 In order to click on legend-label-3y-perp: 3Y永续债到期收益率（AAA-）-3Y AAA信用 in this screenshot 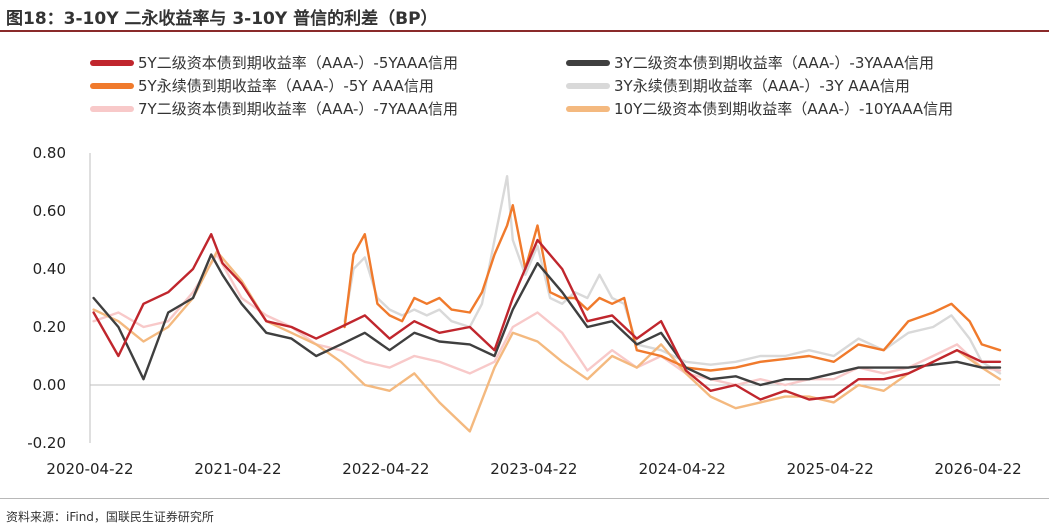, I will do `click(762, 86)`.